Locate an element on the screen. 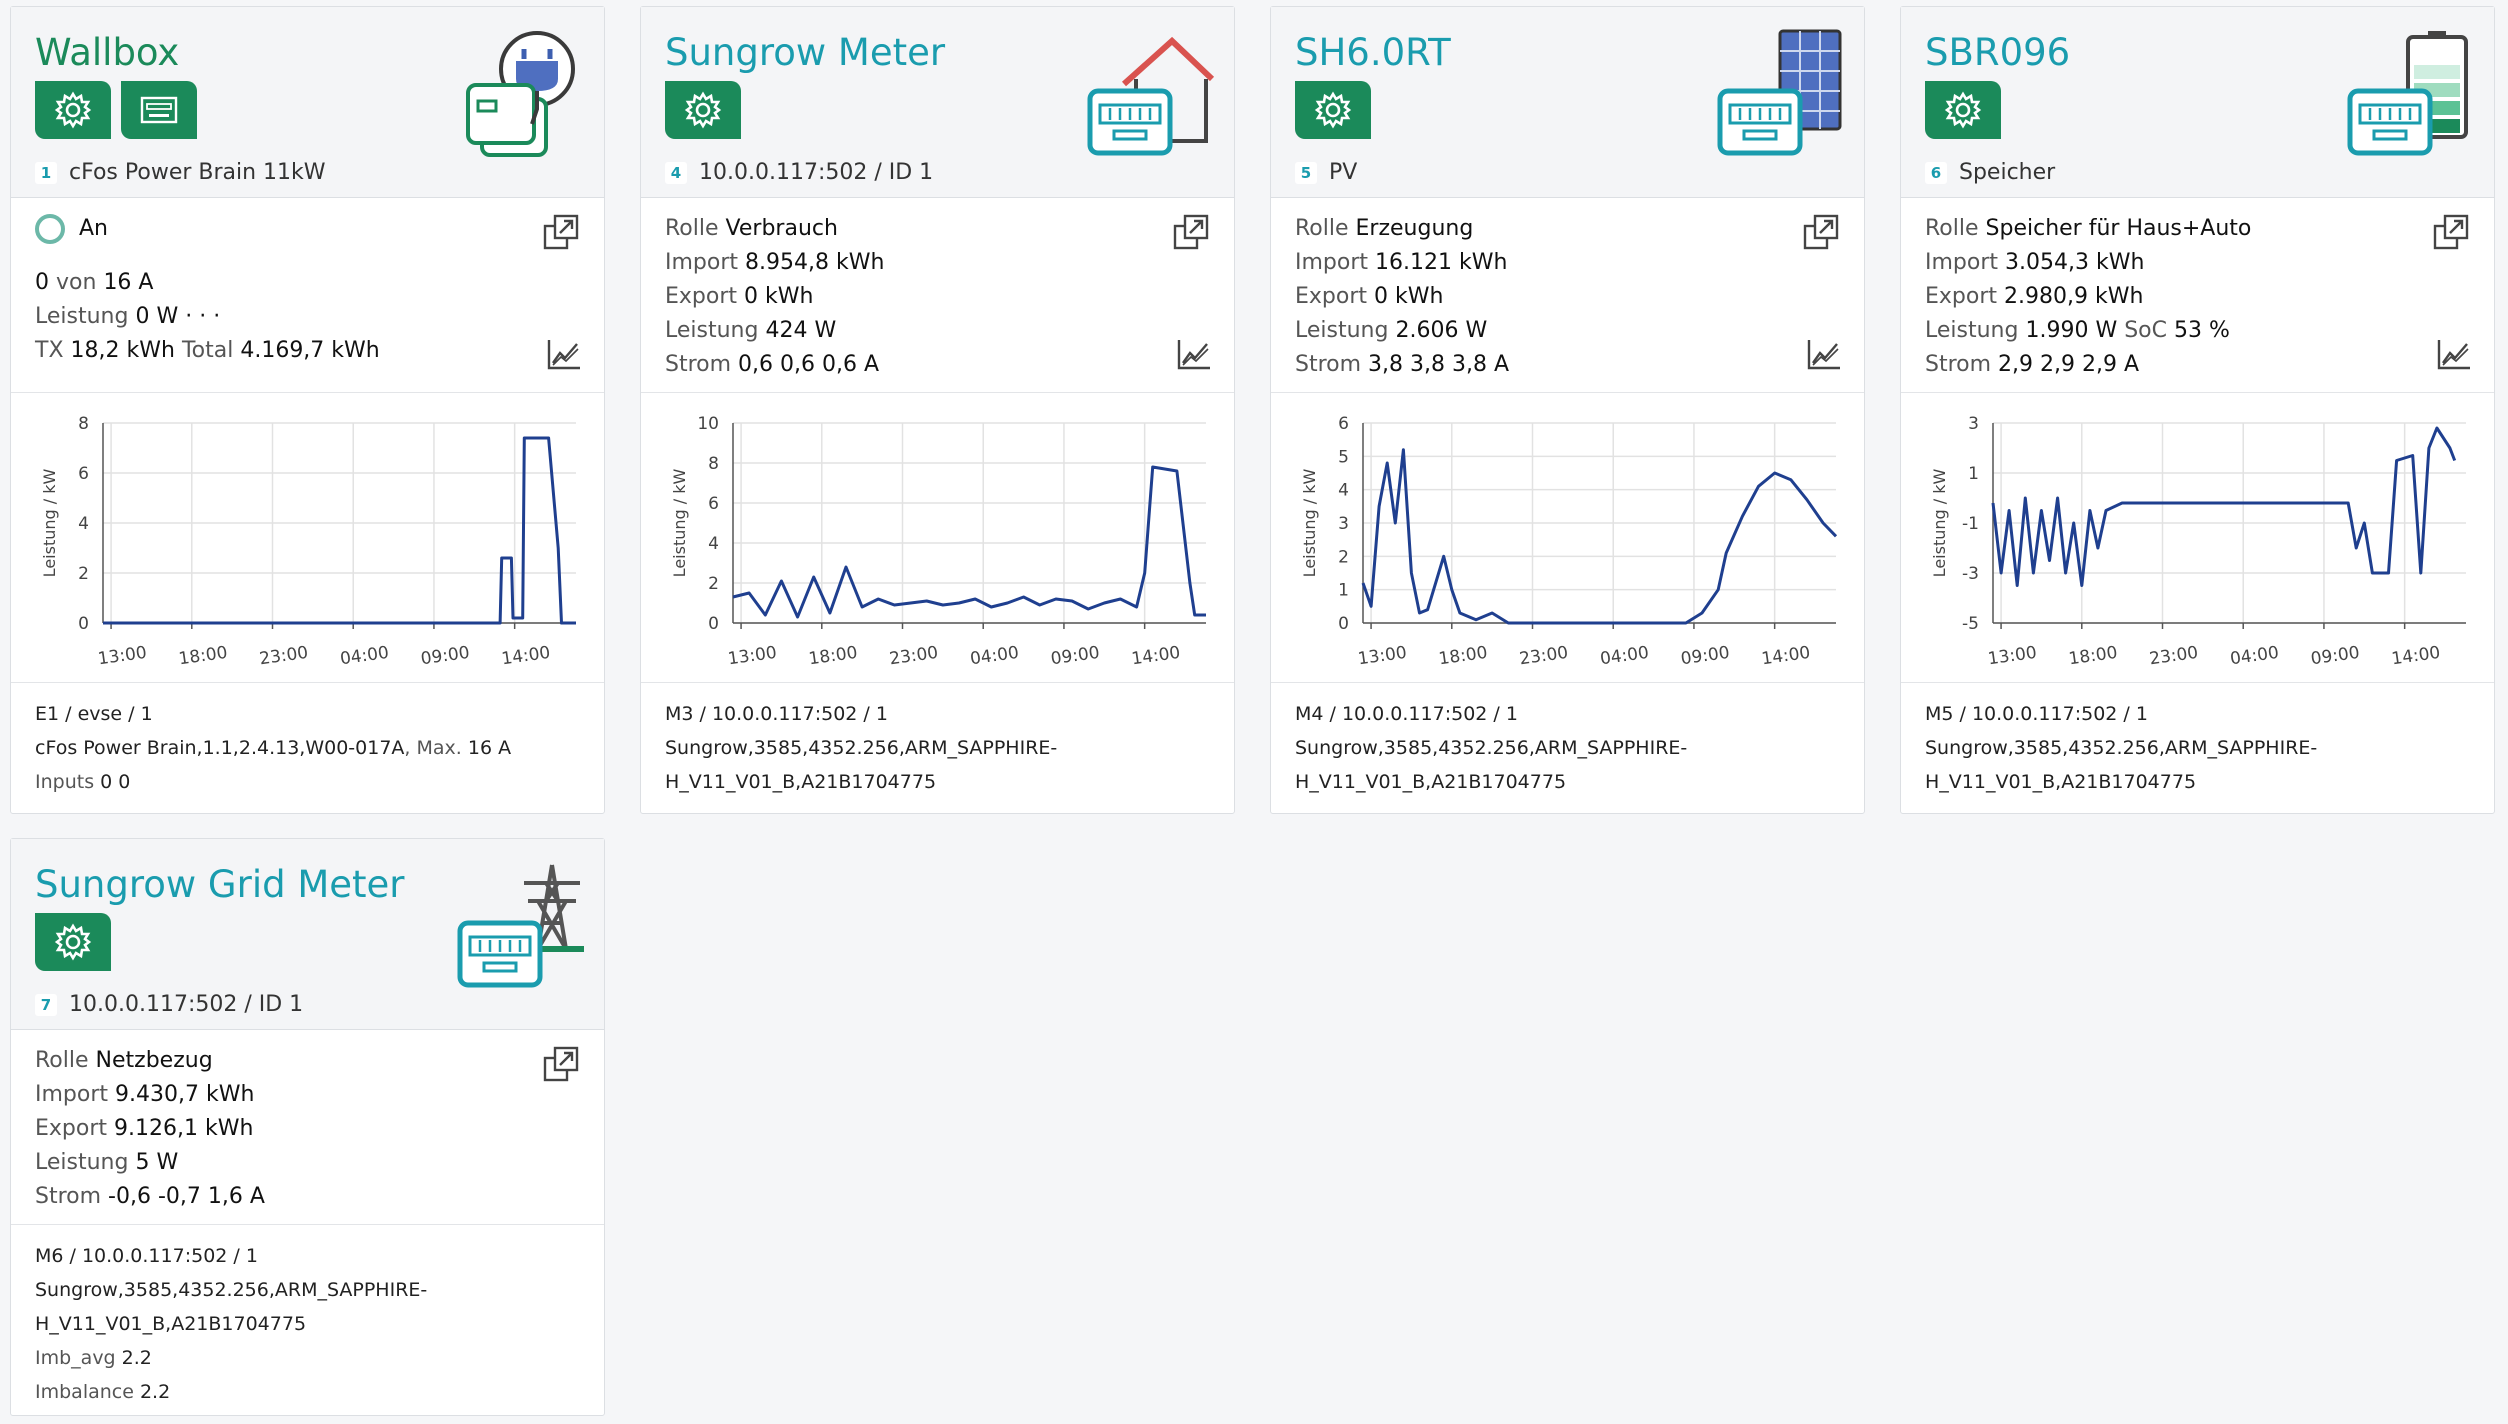  evse-display-button is located at coordinates (159, 110).